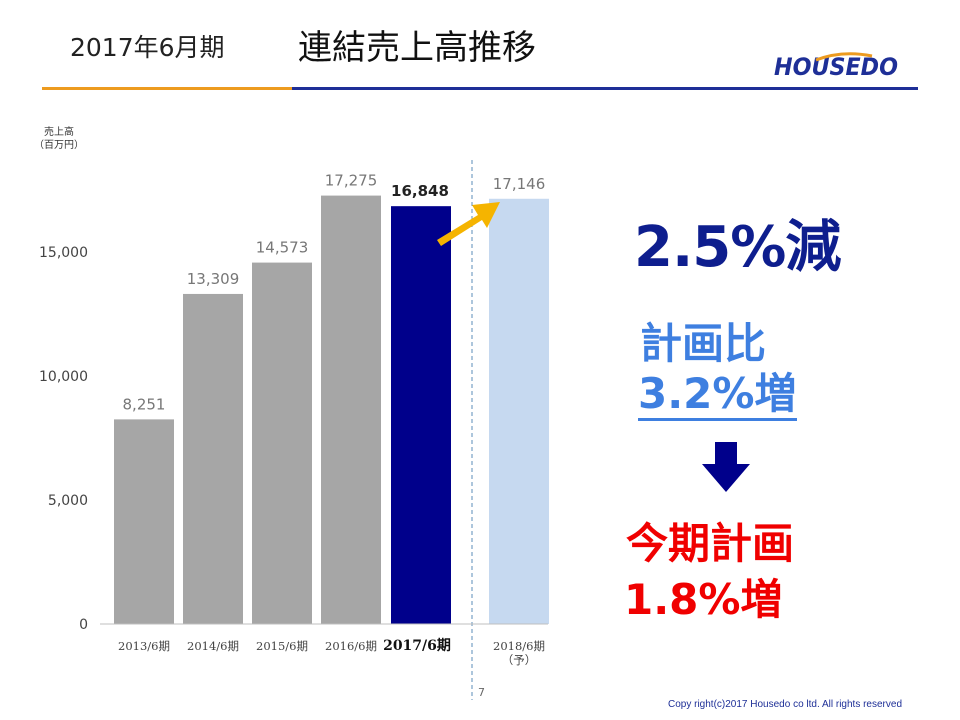 The width and height of the screenshot is (960, 720). I want to click on x-tick-label: 2013/6期, so click(144, 646).